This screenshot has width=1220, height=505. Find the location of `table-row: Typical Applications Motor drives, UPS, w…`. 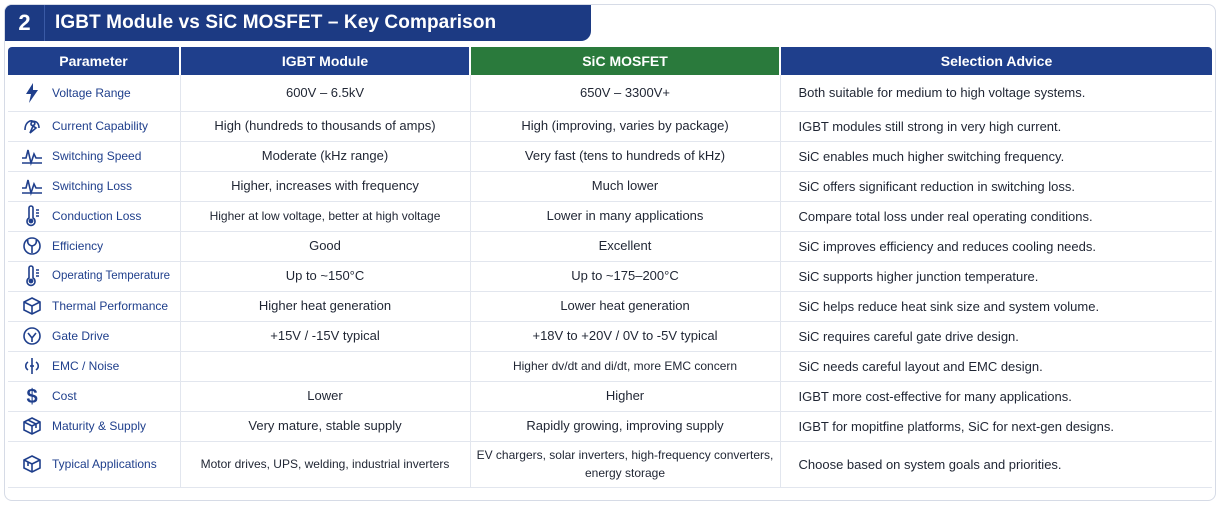

table-row: Typical Applications Motor drives, UPS, w… is located at coordinates (610, 464).